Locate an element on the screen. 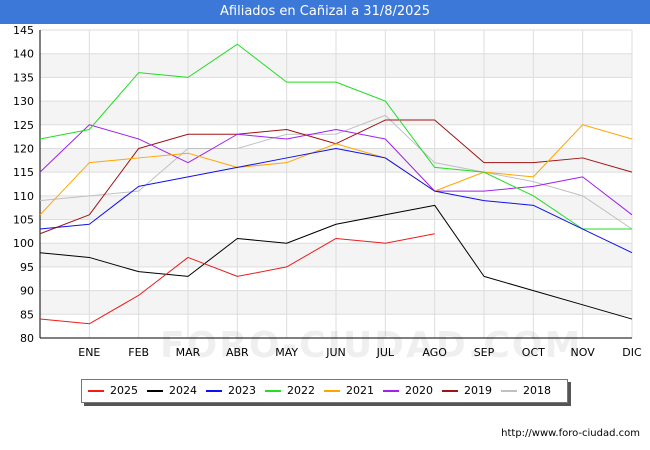  y-tick-label: 90 is located at coordinates (27, 291).